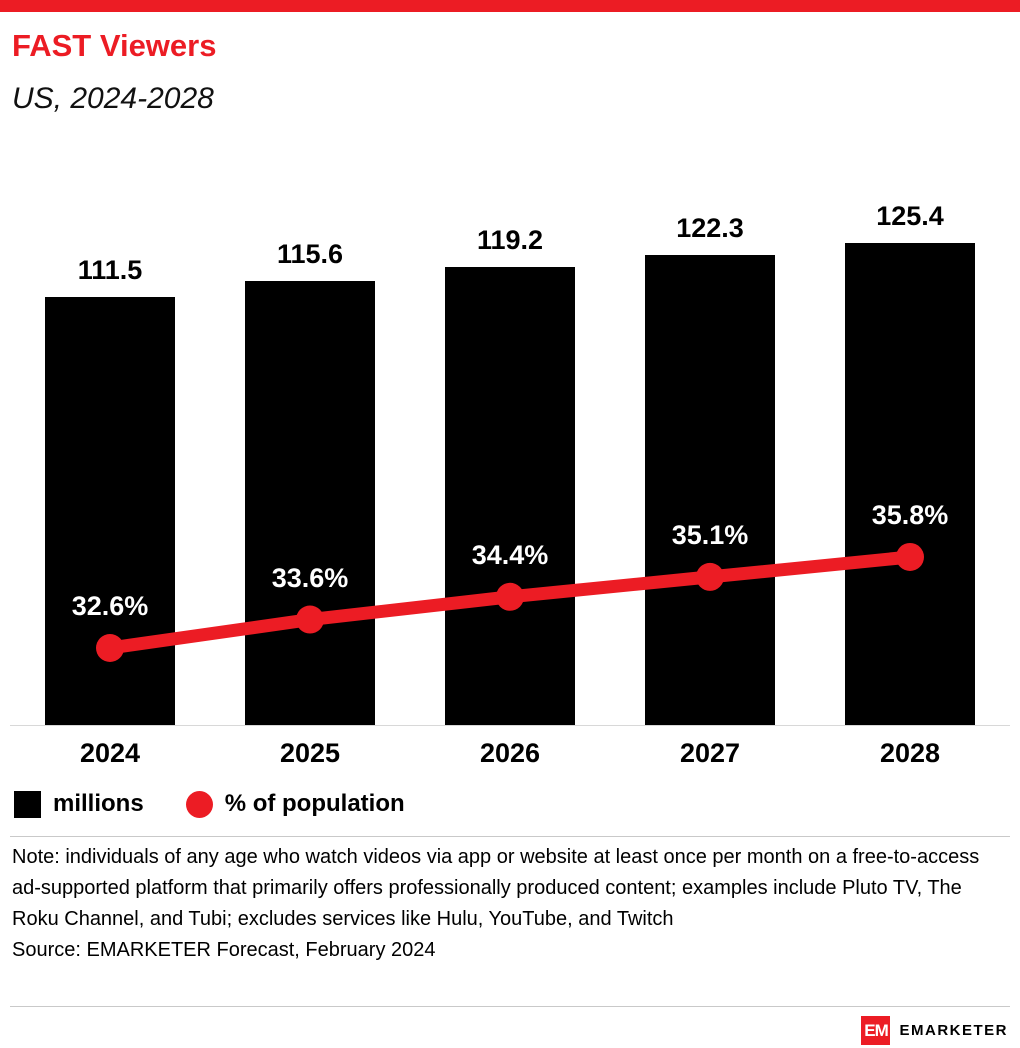 The image size is (1020, 1048). I want to click on brand-footer: EM EMARKETER, so click(934, 1030).